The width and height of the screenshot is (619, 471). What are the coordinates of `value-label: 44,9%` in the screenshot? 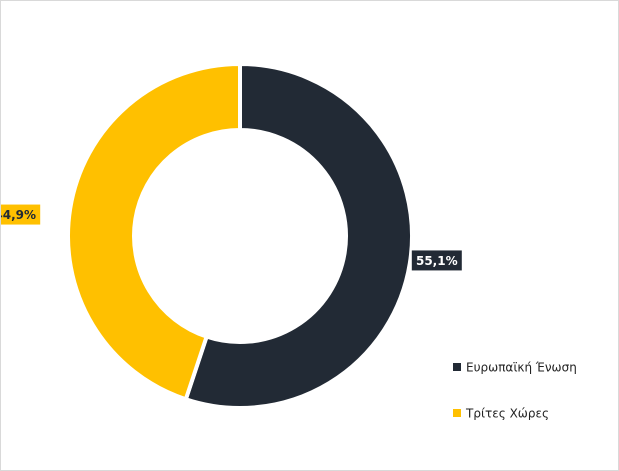 It's located at (18, 215).